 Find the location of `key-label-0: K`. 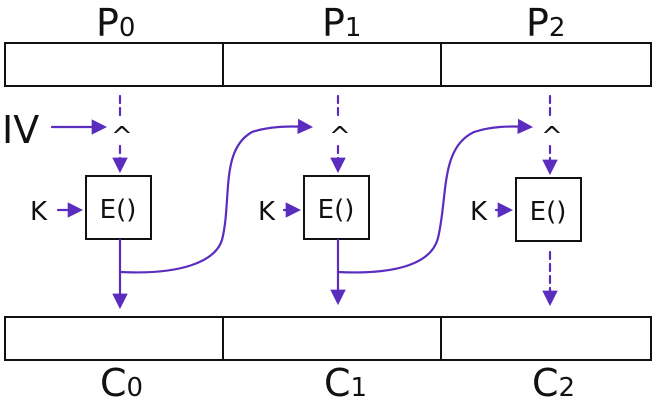

key-label-0: K is located at coordinates (39, 212).